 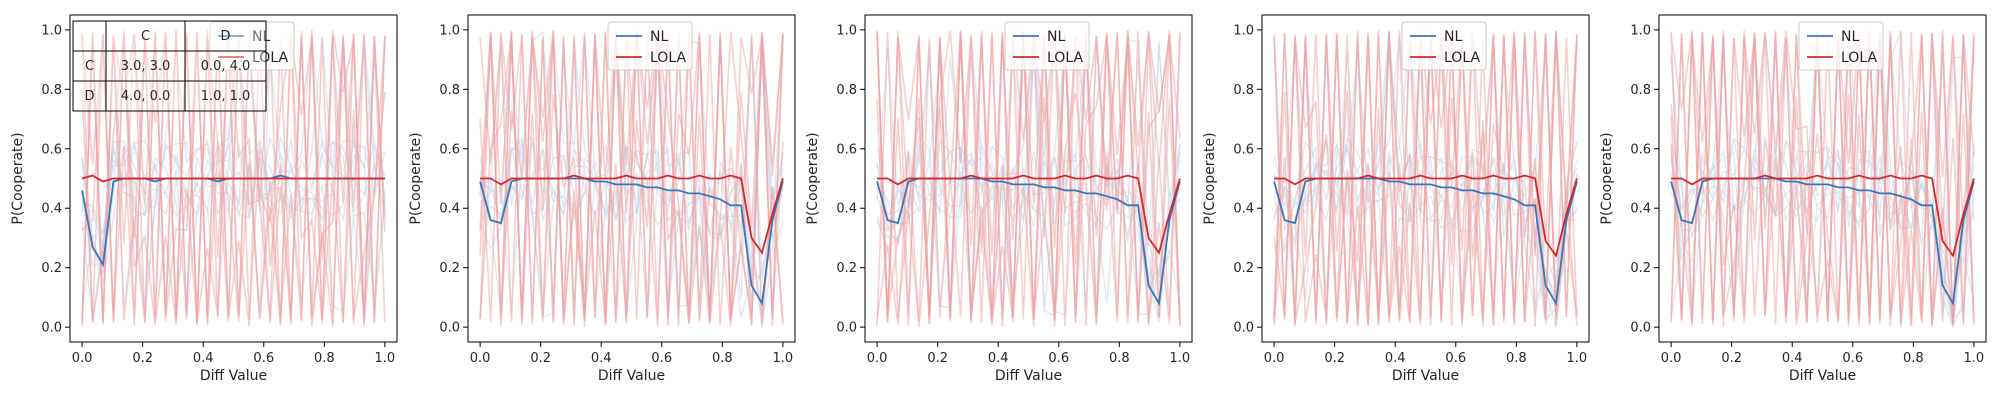 I want to click on table-value-cell: 1.0, 1.0, so click(x=226, y=96).